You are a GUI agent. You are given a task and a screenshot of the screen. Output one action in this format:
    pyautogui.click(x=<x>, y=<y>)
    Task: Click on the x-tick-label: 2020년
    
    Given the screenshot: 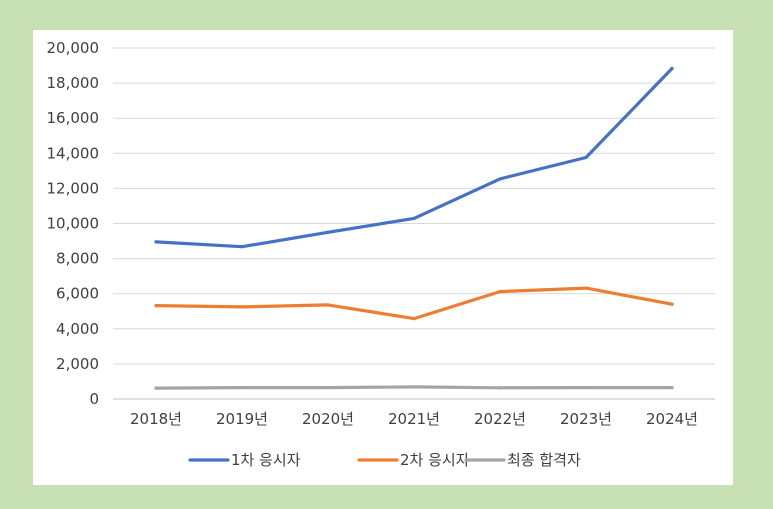 What is the action you would take?
    pyautogui.click(x=328, y=419)
    